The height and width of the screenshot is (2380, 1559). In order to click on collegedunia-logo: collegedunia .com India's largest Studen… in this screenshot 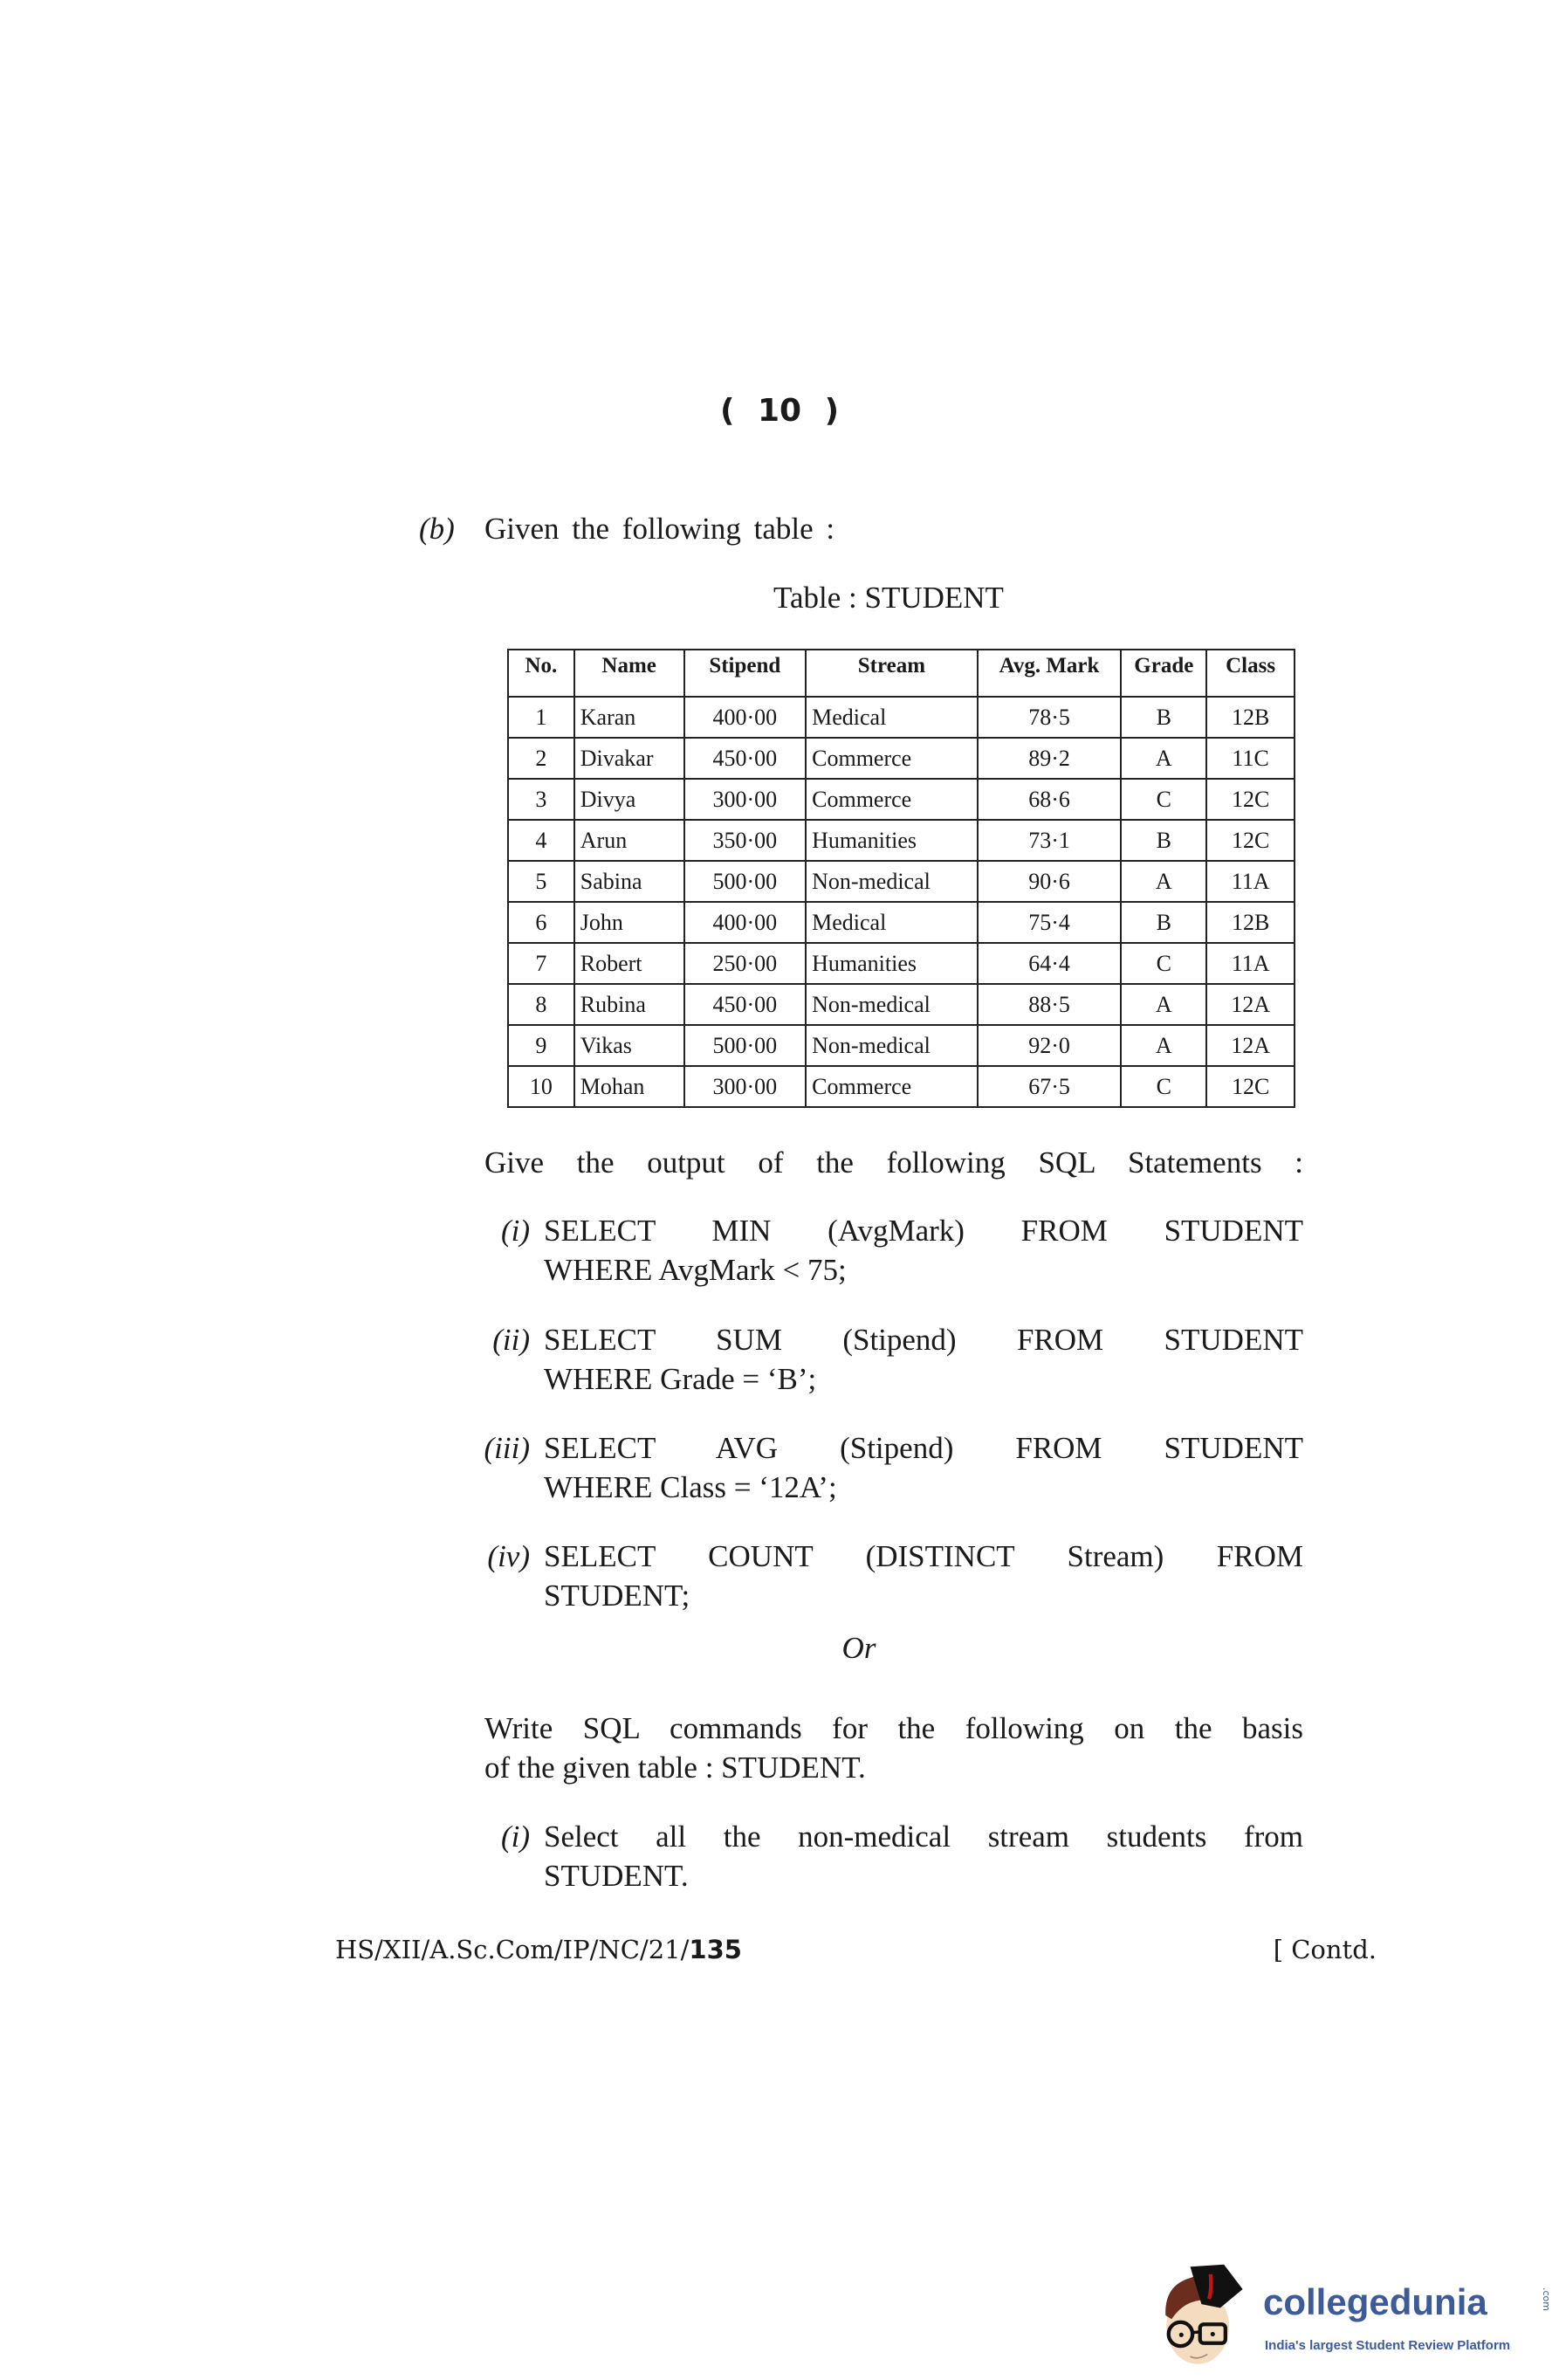, I will do `click(1355, 2315)`.